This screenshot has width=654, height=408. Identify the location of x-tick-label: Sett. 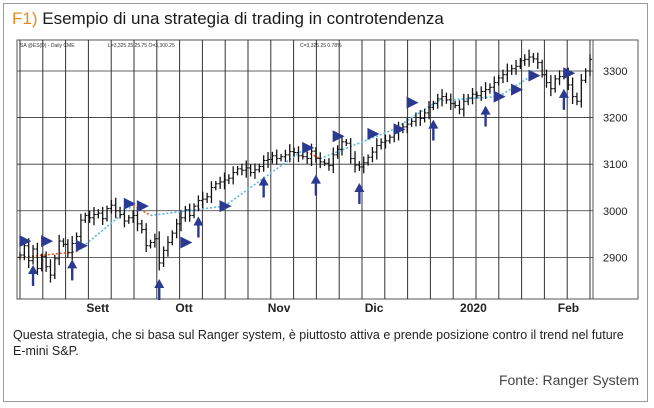
(97, 308).